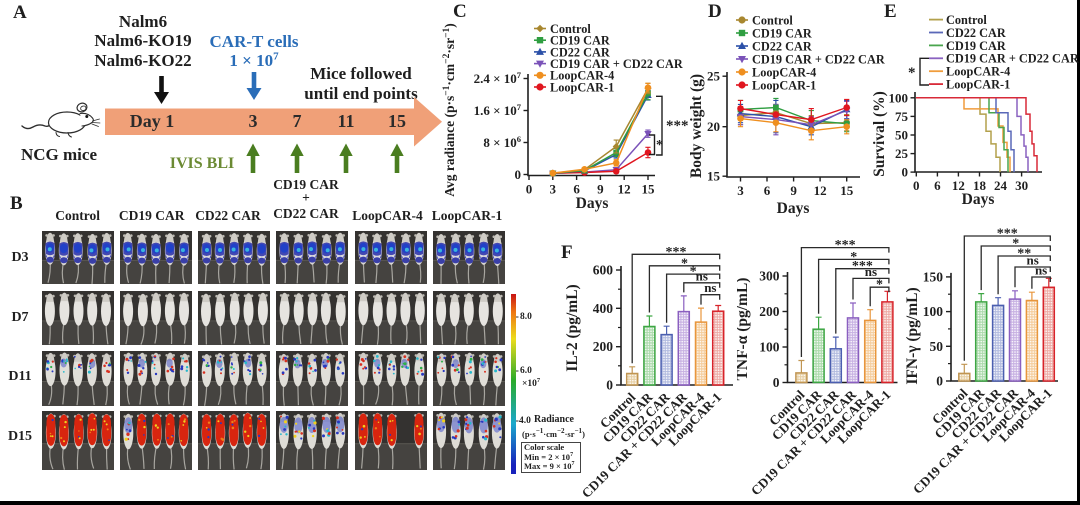 The height and width of the screenshot is (505, 1080). I want to click on svg-text: C, so click(460, 11).